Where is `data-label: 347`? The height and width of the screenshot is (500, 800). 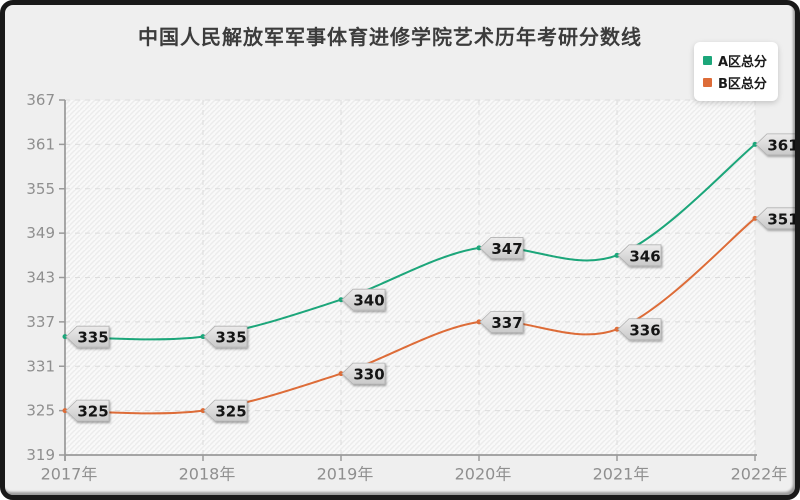
data-label: 347 is located at coordinates (501, 248).